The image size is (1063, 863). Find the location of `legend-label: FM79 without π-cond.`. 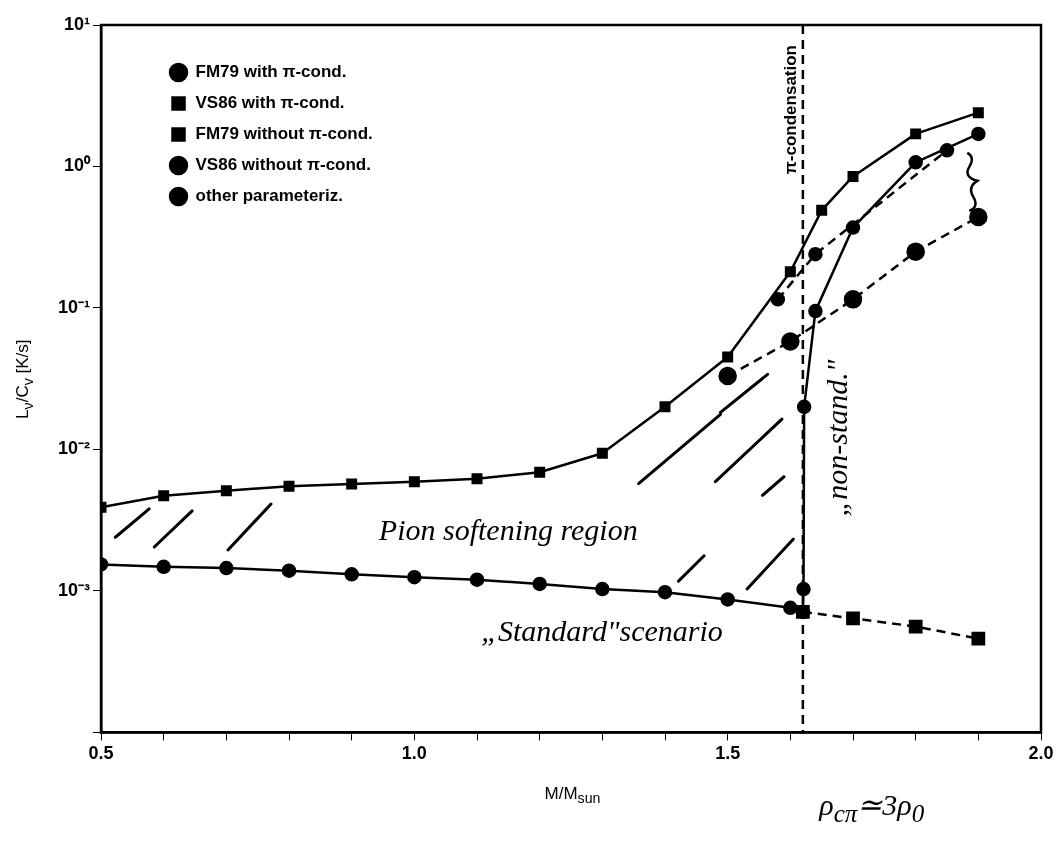

legend-label: FM79 without π-cond. is located at coordinates (284, 134).